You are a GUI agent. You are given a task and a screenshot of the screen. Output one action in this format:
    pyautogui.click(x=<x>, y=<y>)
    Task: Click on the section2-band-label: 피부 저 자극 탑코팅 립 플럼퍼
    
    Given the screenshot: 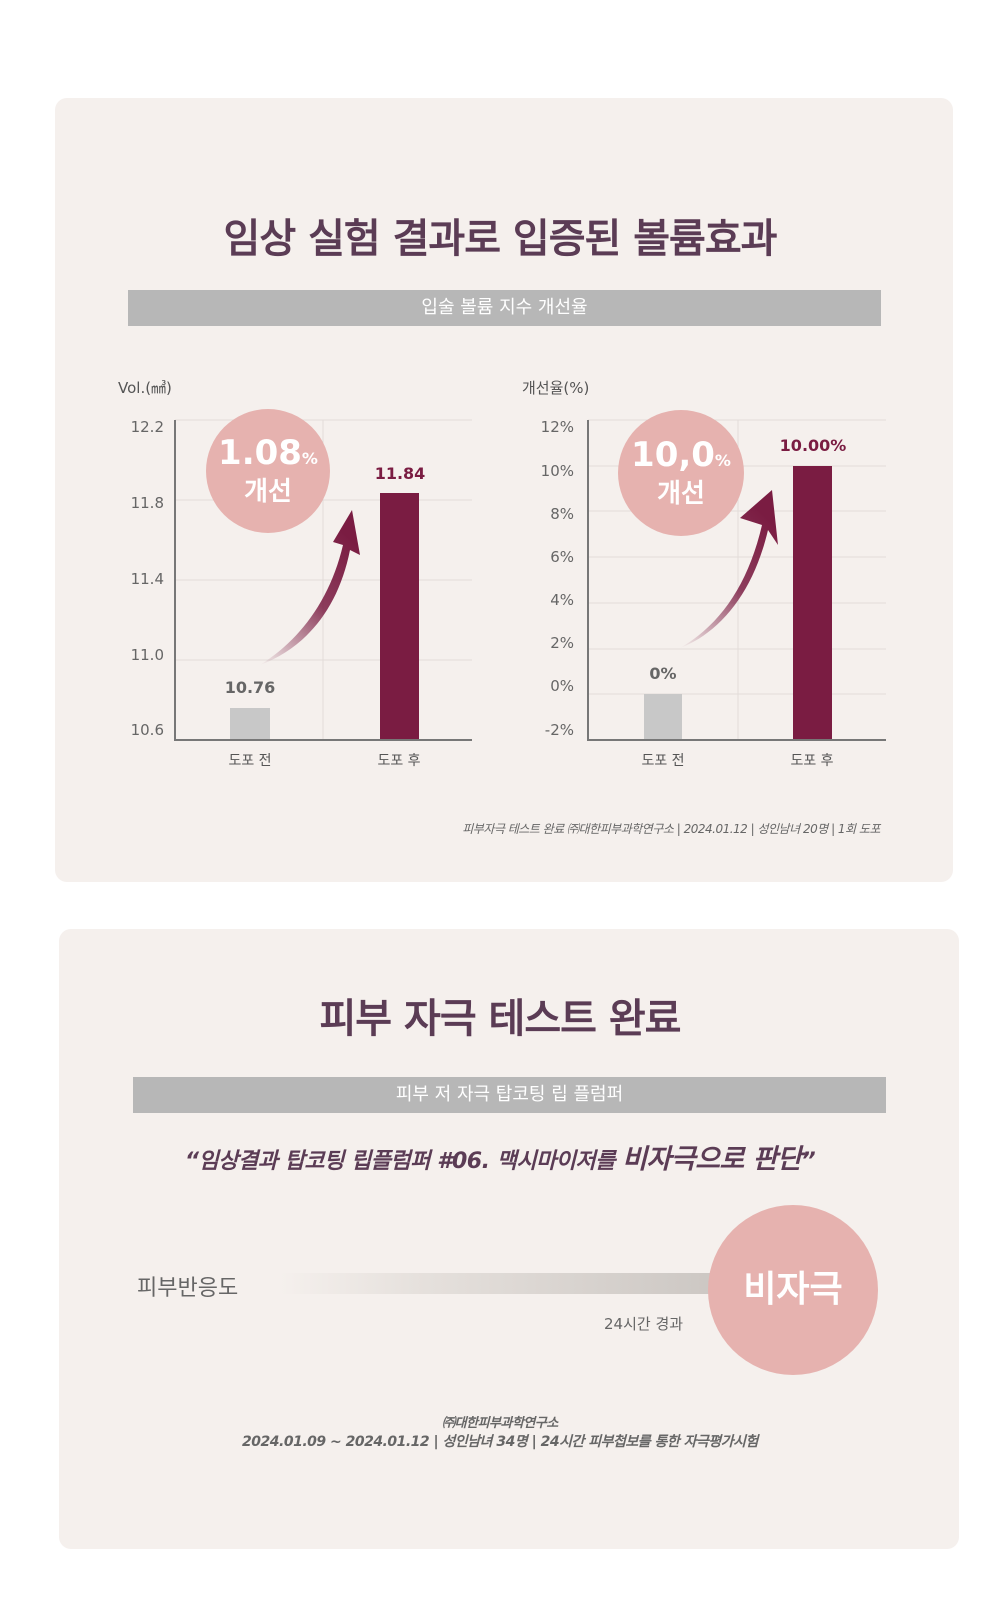 What is the action you would take?
    pyautogui.click(x=509, y=1095)
    